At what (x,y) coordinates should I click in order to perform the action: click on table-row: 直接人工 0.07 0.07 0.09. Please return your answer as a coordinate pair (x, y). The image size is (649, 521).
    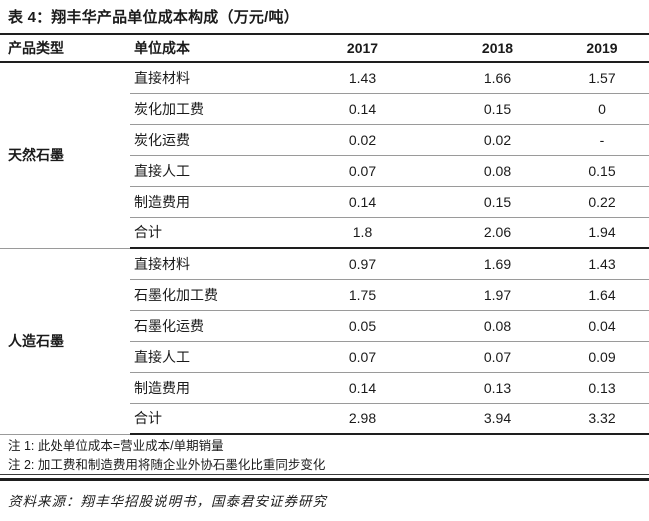
    Looking at the image, I should click on (324, 357).